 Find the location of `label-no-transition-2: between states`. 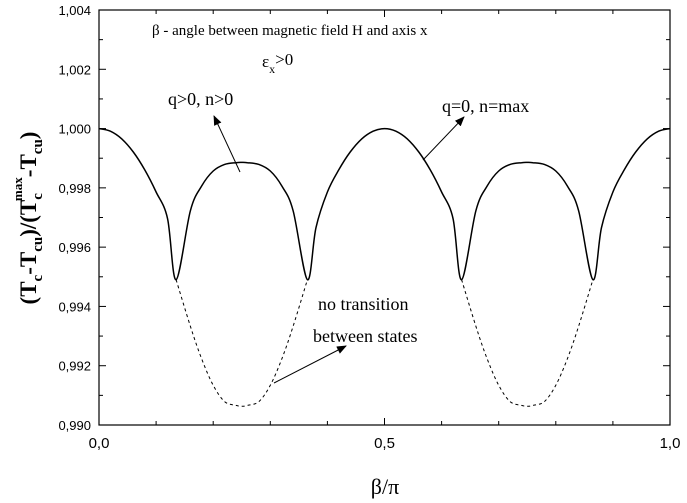

label-no-transition-2: between states is located at coordinates (365, 336).